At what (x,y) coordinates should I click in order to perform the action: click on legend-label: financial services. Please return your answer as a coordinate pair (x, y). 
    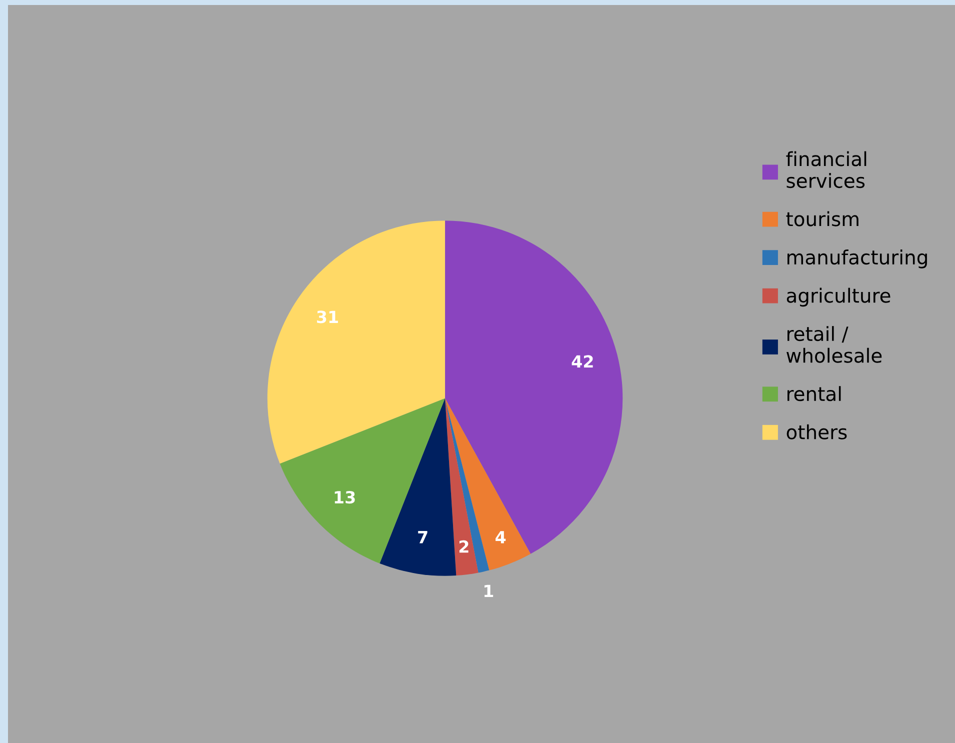
    Looking at the image, I should click on (826, 169).